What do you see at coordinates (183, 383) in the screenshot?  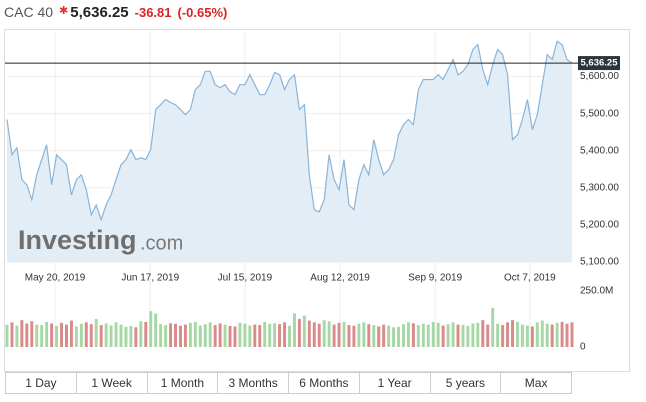 I see `range-button: 1 Month` at bounding box center [183, 383].